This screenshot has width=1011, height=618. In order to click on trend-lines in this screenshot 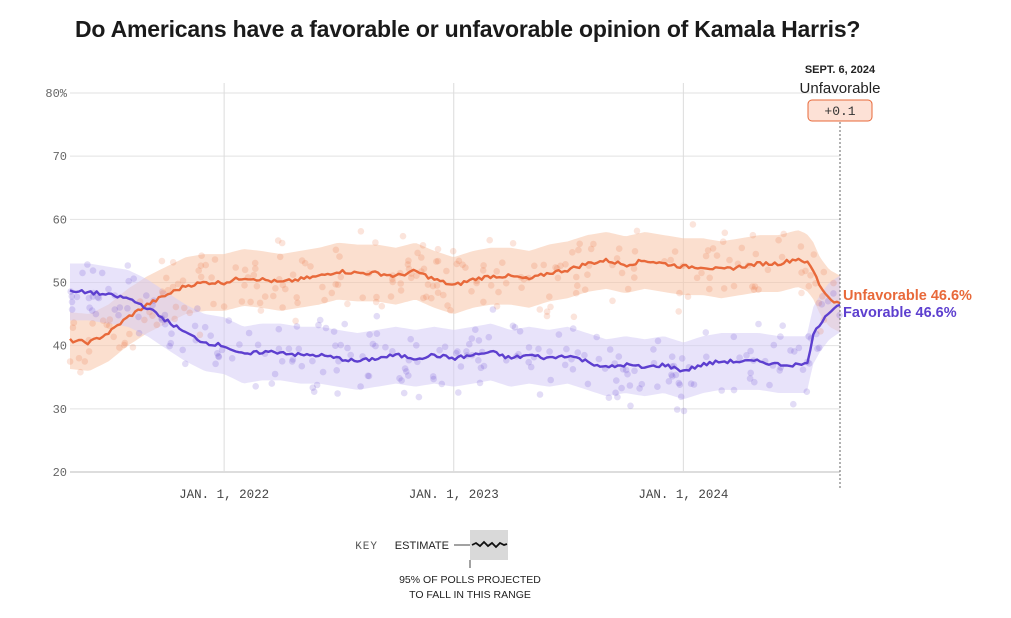, I will do `click(455, 315)`.